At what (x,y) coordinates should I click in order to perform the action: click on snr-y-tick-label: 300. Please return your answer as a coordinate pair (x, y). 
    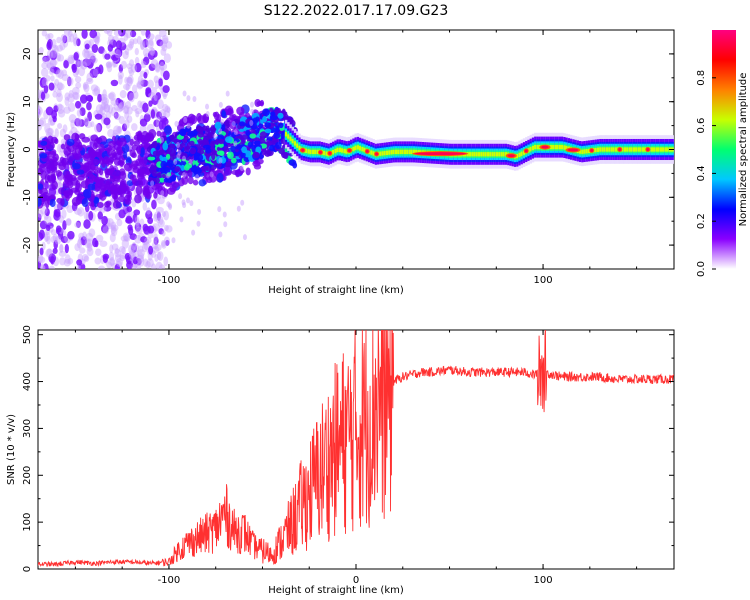
    Looking at the image, I should click on (27, 428).